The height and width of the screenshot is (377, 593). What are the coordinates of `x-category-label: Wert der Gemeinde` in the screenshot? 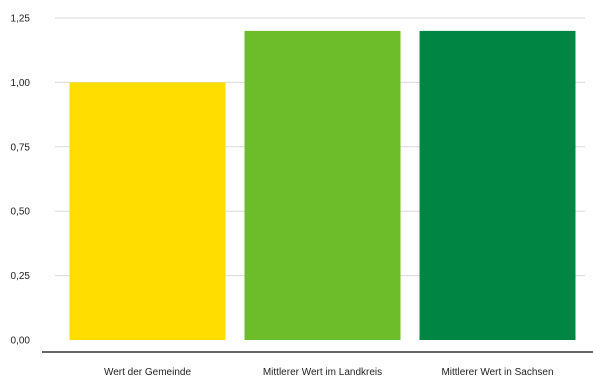 It's located at (148, 372).